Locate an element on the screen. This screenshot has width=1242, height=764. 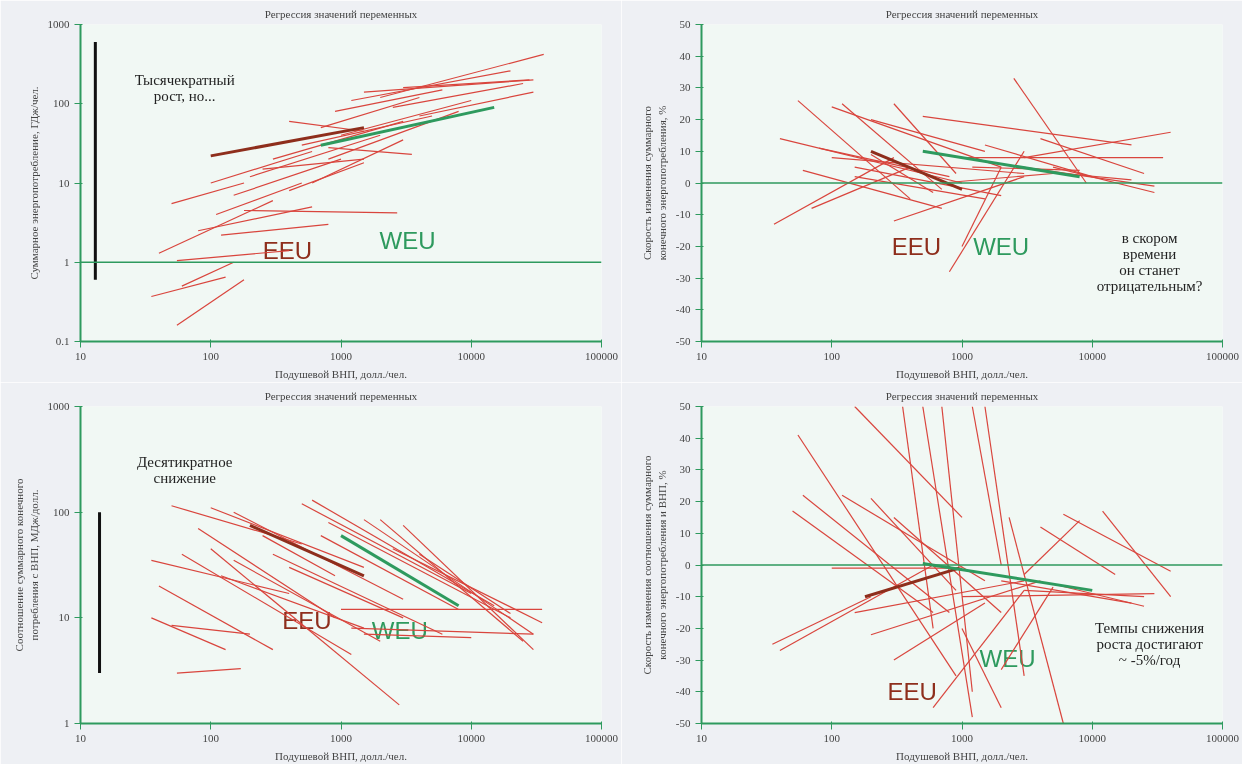
y-axis-title: Соотношение суммарного конечного потребления с ВНП, МДж/долл. is located at coordinates (26, 565).